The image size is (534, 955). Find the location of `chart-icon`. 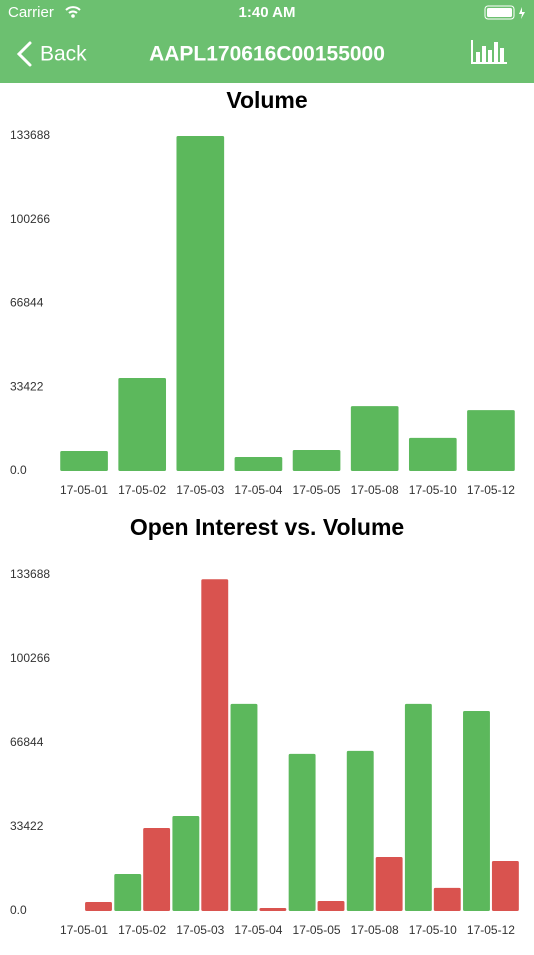

chart-icon is located at coordinates (489, 52).